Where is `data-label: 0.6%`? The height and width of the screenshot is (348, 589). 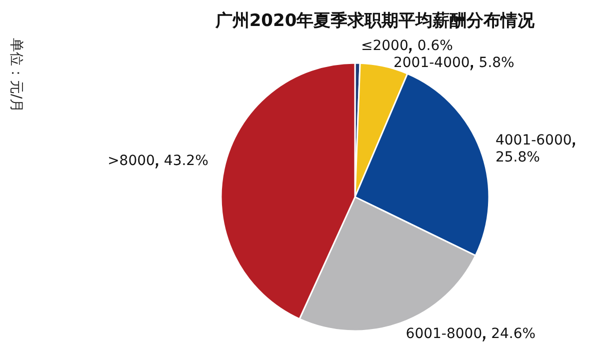 data-label: 0.6% is located at coordinates (435, 46).